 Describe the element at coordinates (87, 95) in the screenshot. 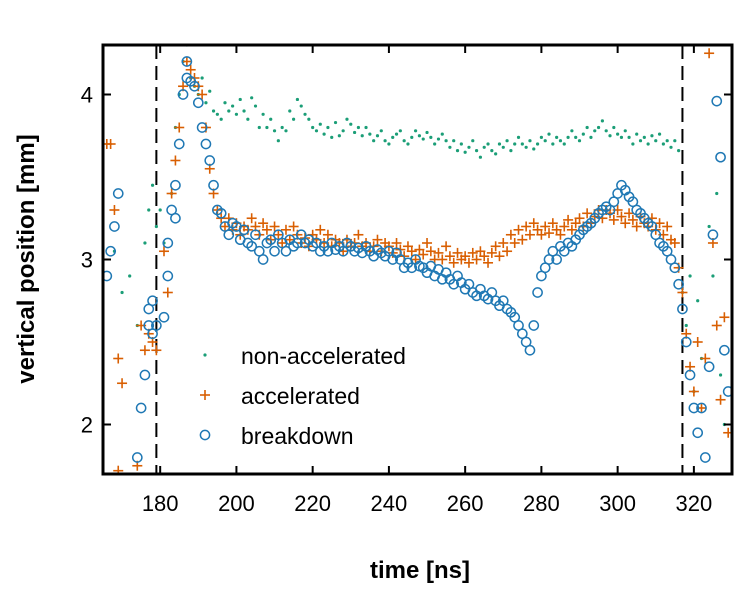

I see `y-tick-label: 4` at that location.